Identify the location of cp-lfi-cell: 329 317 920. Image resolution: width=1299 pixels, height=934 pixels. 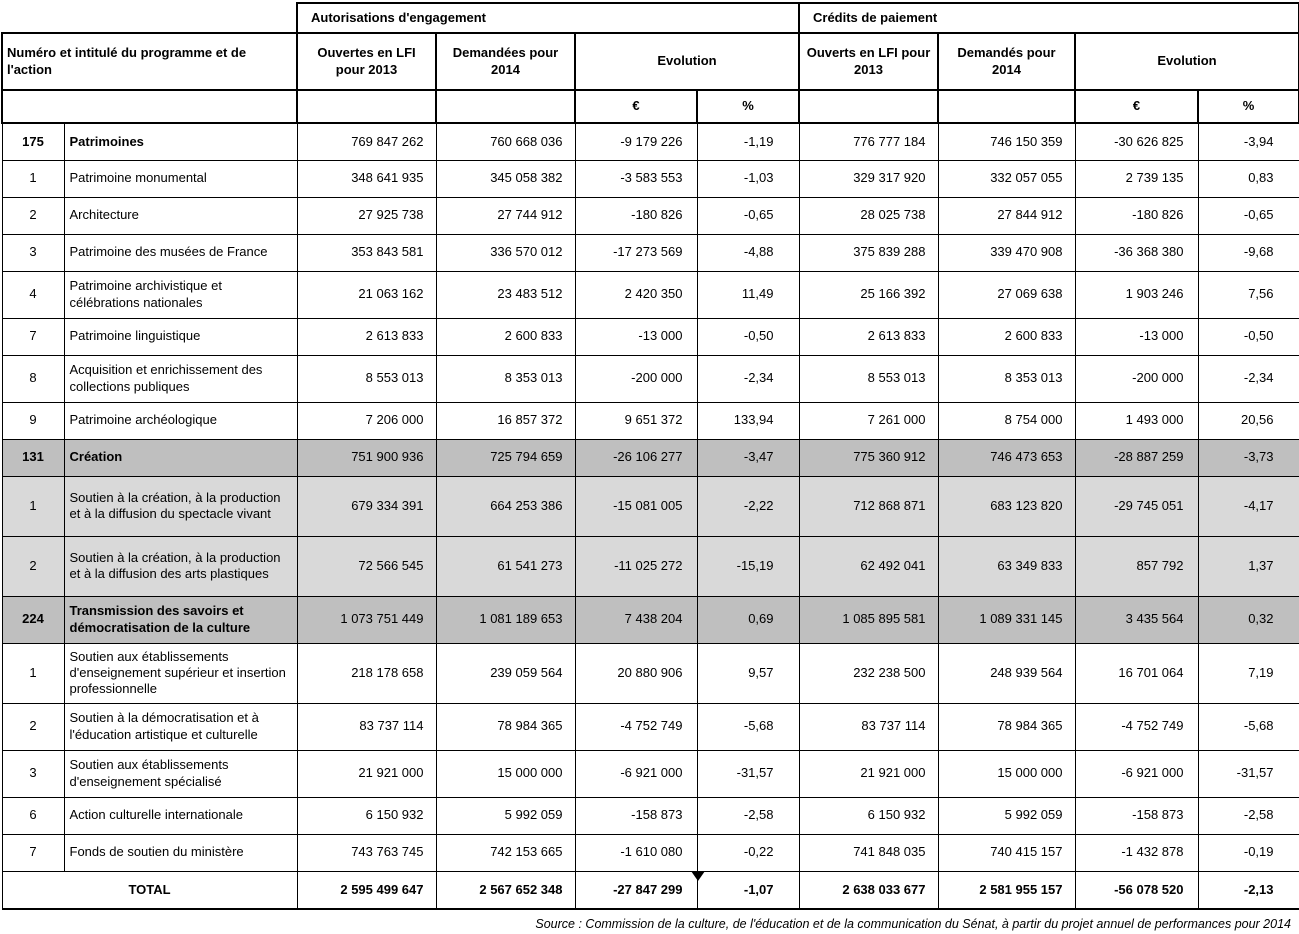
(868, 178).